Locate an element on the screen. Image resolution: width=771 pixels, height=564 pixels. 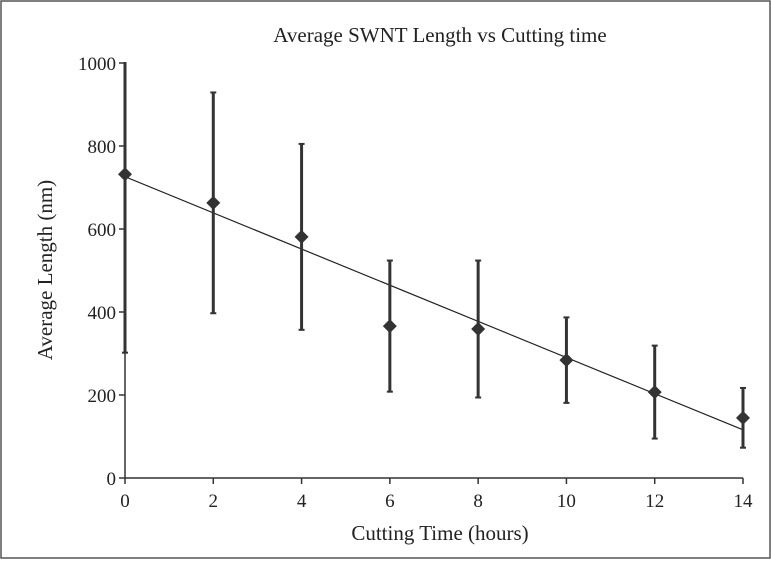
x-tick-label: 6 is located at coordinates (390, 501).